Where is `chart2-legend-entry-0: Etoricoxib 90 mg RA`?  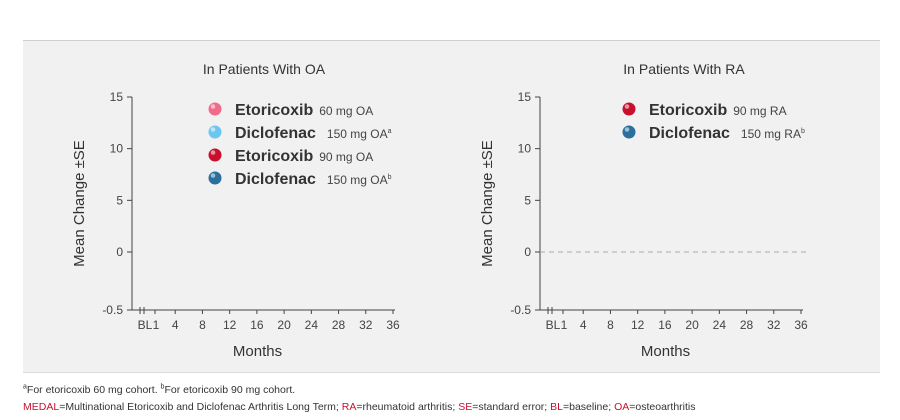 chart2-legend-entry-0: Etoricoxib 90 mg RA is located at coordinates (718, 110).